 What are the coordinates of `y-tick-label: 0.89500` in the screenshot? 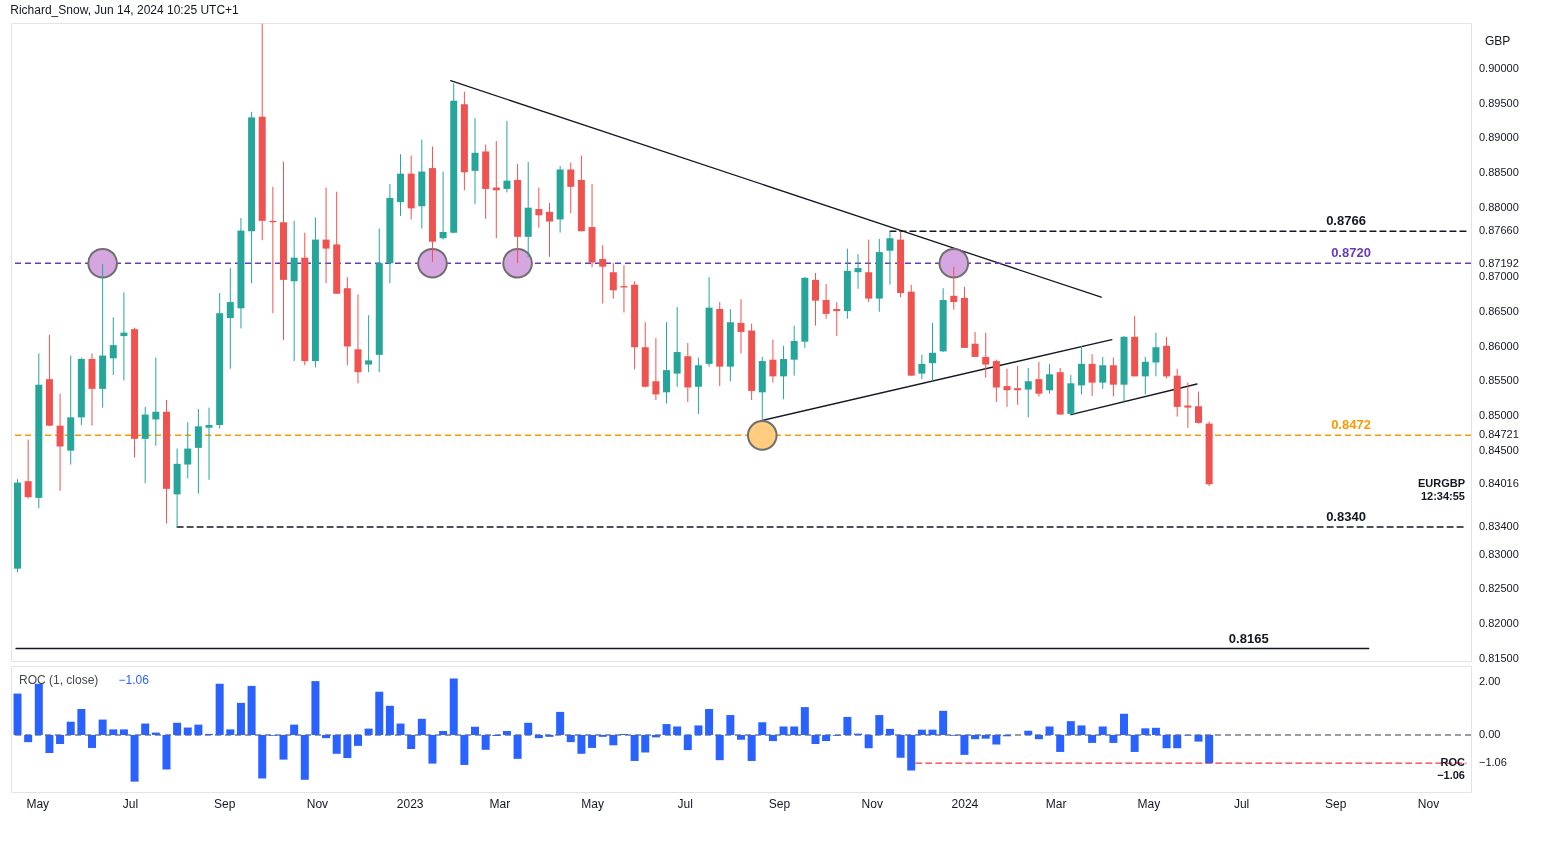 It's located at (1499, 102).